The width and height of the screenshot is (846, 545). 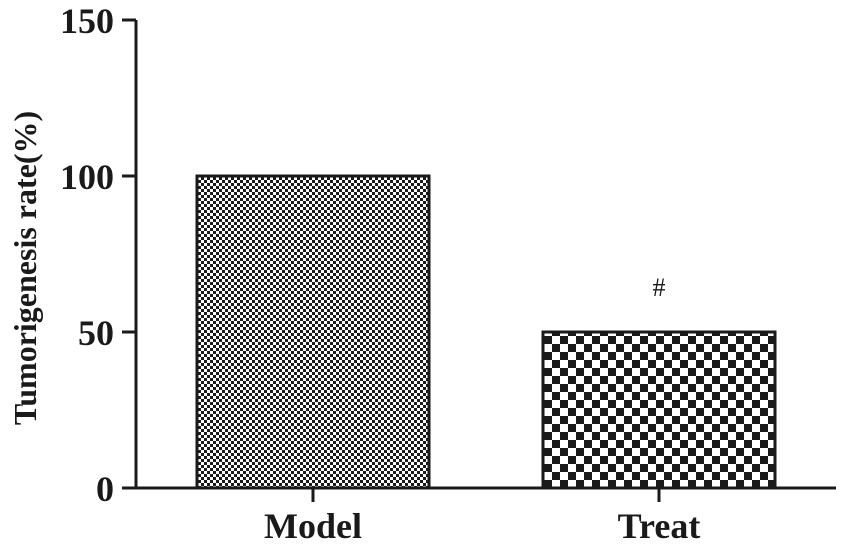 I want to click on y-tick-label-50: 50, so click(x=96, y=333).